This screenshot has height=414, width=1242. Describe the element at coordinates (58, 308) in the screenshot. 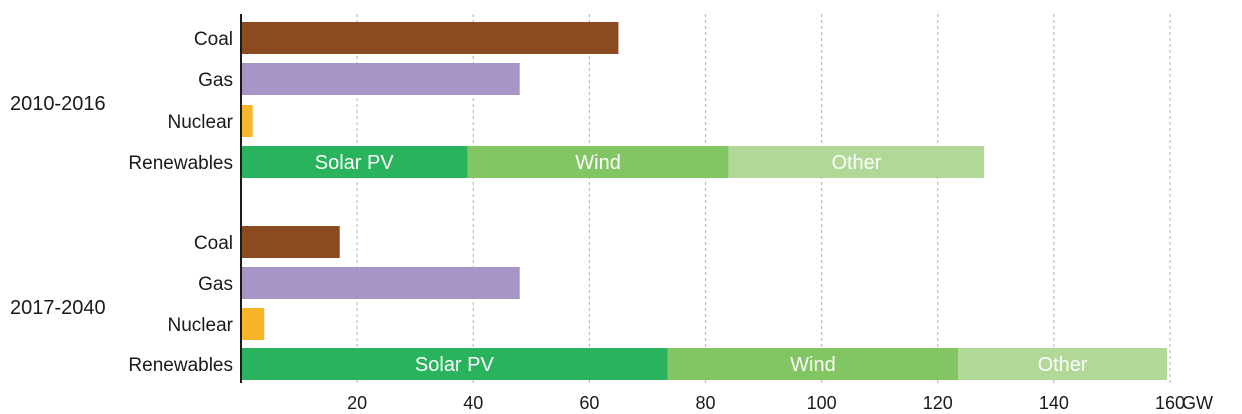

I see `period-label: 2017-2040` at that location.